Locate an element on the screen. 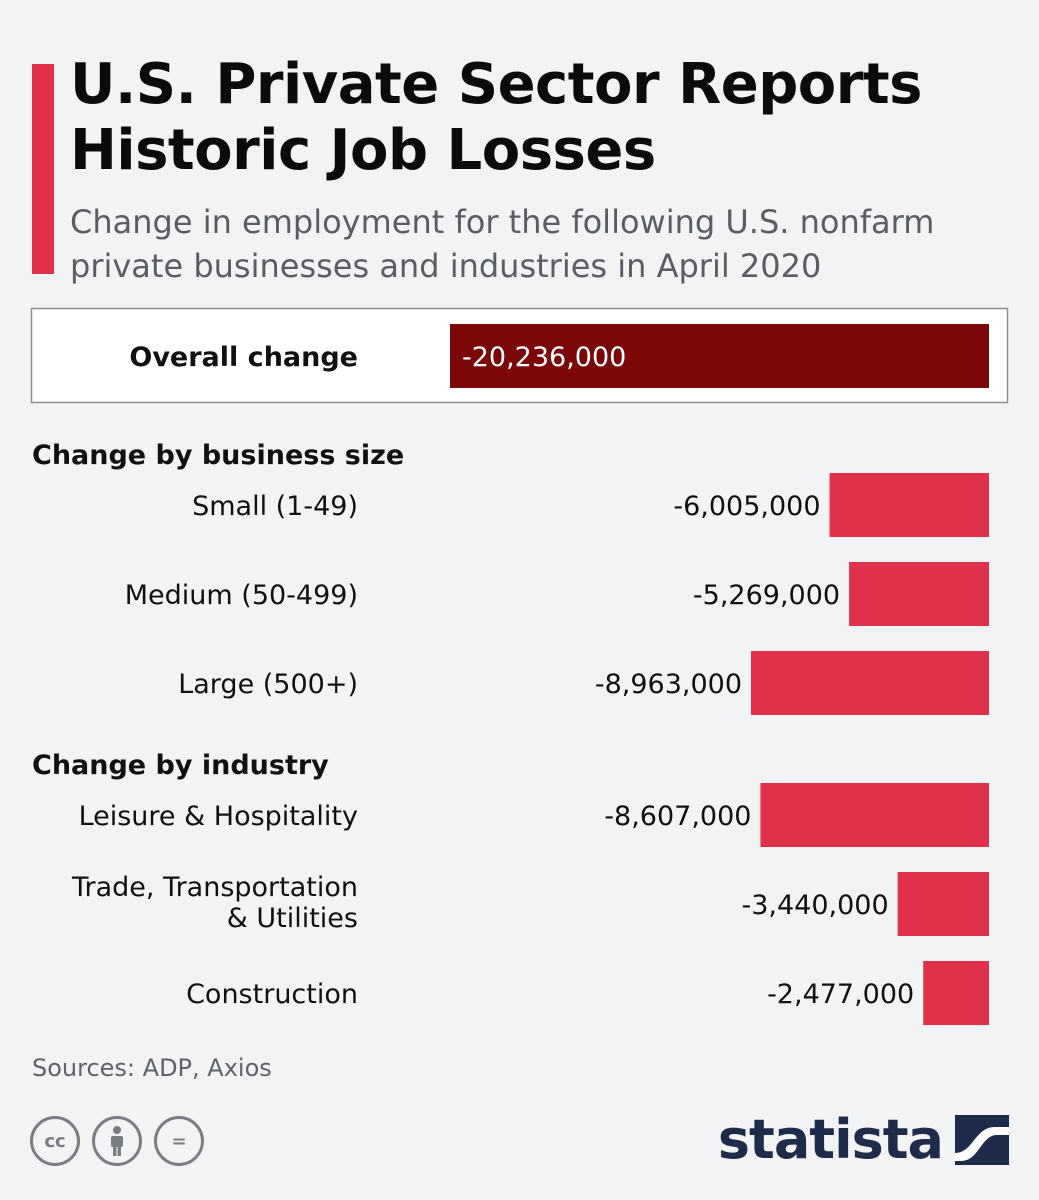 The height and width of the screenshot is (1200, 1039). value-label: -8,607,000 is located at coordinates (677, 816).